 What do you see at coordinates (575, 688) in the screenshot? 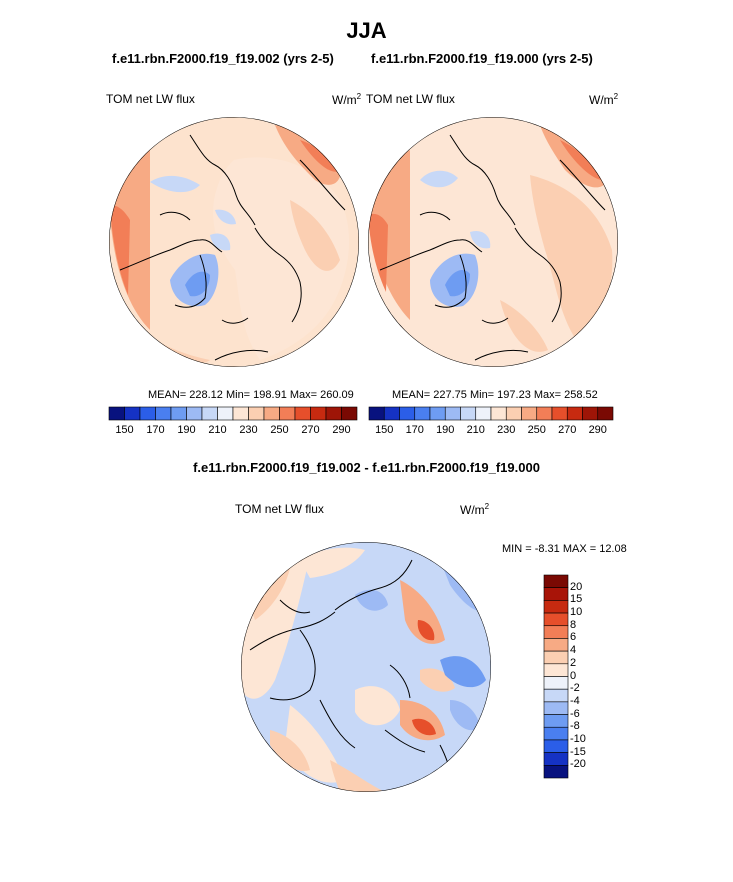
I see `colorbar-tick-label: -2` at bounding box center [575, 688].